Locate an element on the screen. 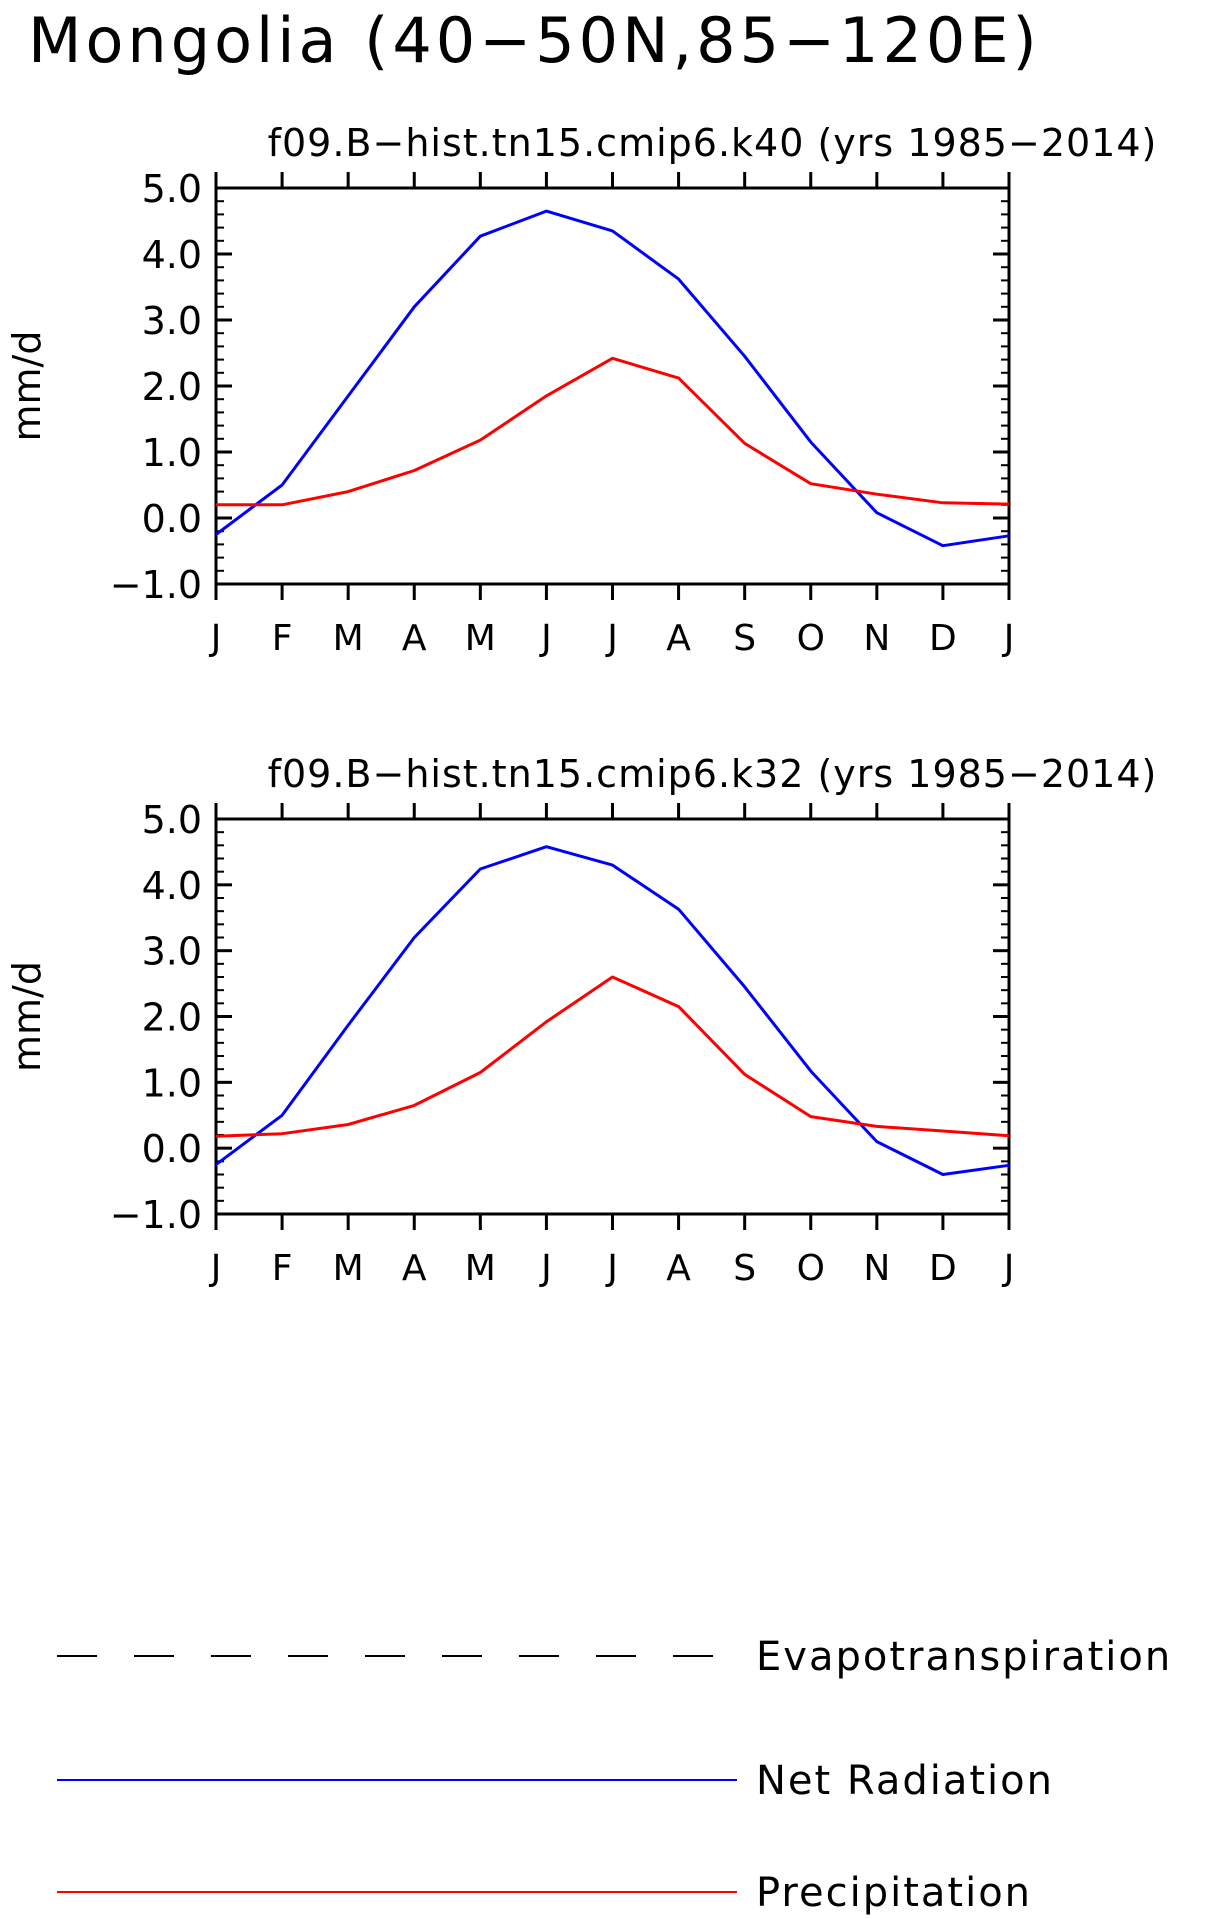 The height and width of the screenshot is (1919, 1216). figure-title: Mongolia (40−50N,85−120E) is located at coordinates (534, 40).